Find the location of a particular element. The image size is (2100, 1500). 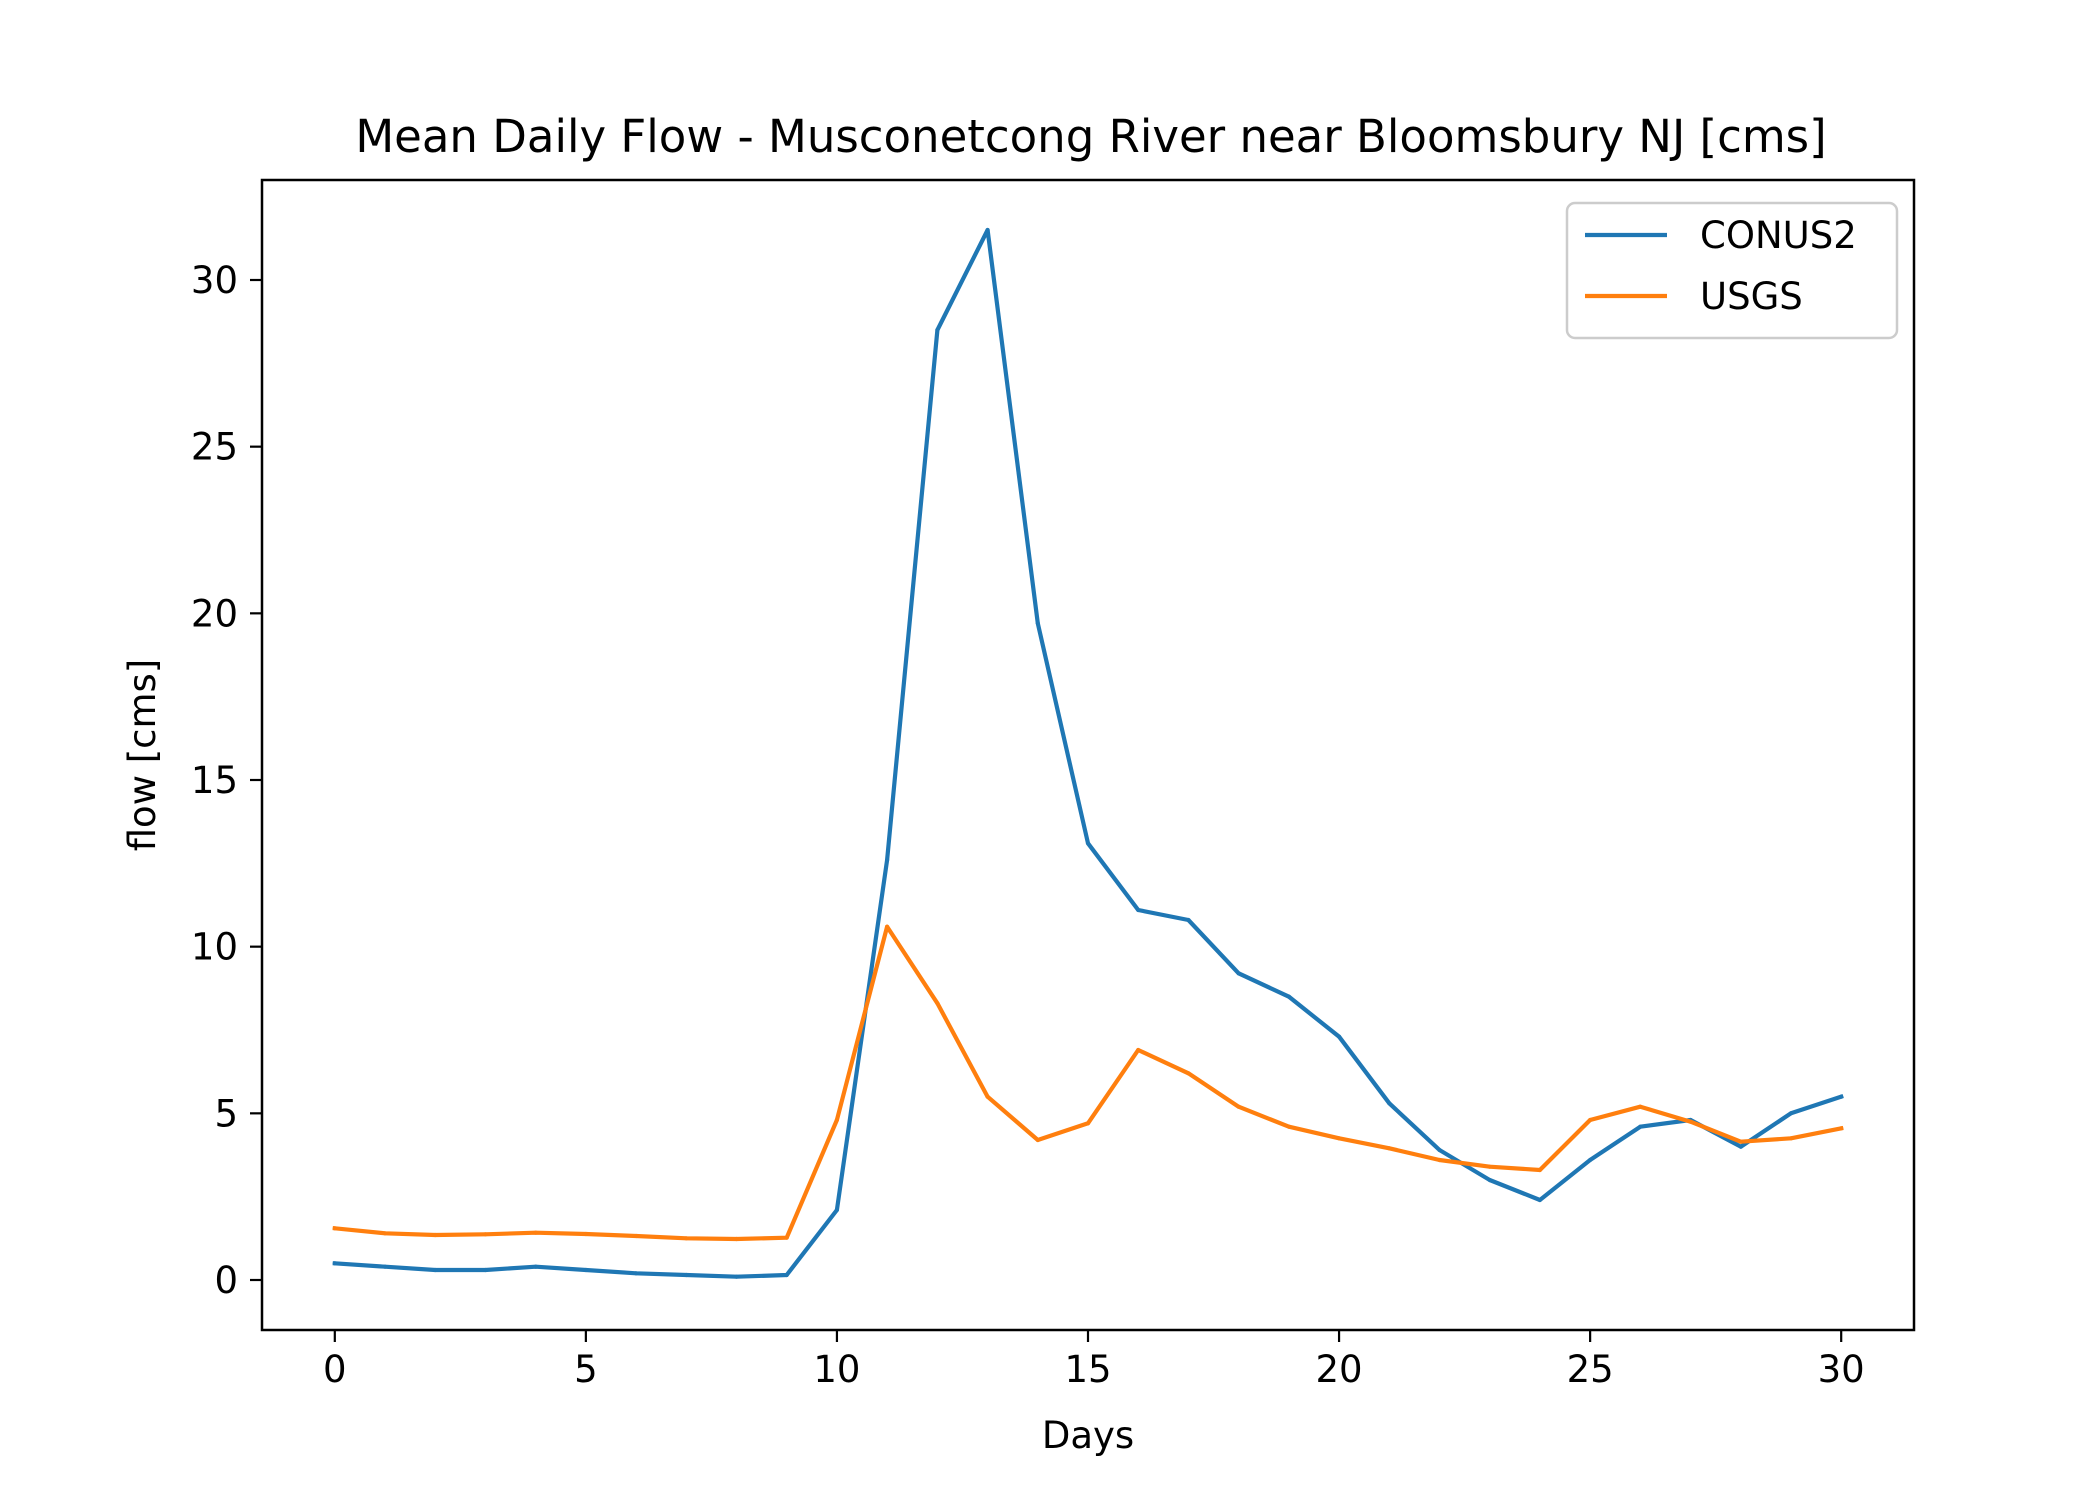

y-tick-label: 30 is located at coordinates (214, 280).